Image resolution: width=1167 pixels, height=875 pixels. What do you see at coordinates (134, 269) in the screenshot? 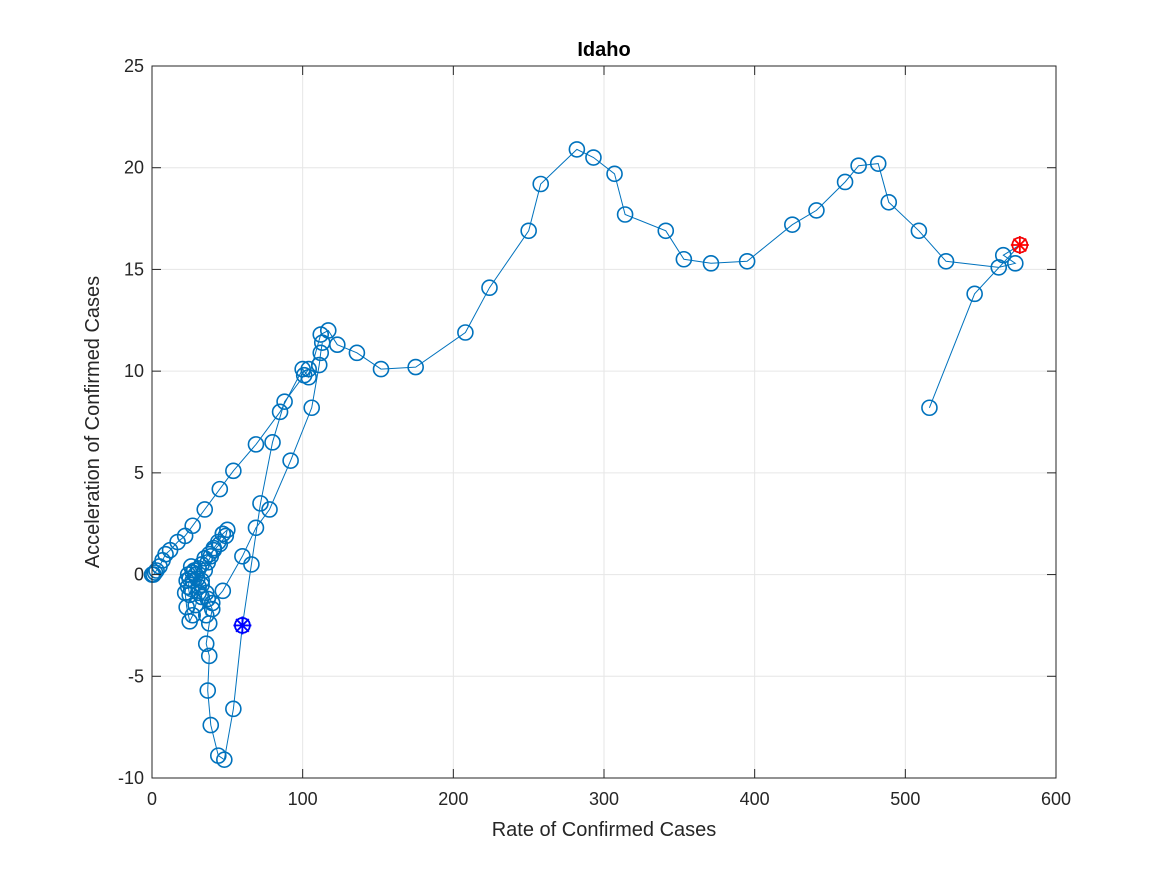
I see `y-tick-label: 15` at bounding box center [134, 269].